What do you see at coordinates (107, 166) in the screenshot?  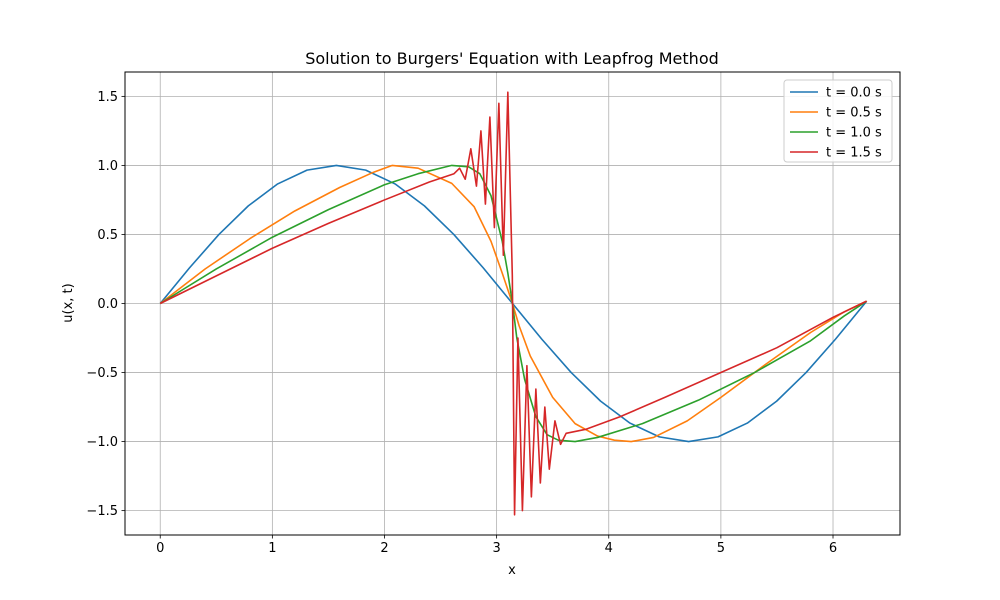 I see `y-tick-label: 1.0` at bounding box center [107, 166].